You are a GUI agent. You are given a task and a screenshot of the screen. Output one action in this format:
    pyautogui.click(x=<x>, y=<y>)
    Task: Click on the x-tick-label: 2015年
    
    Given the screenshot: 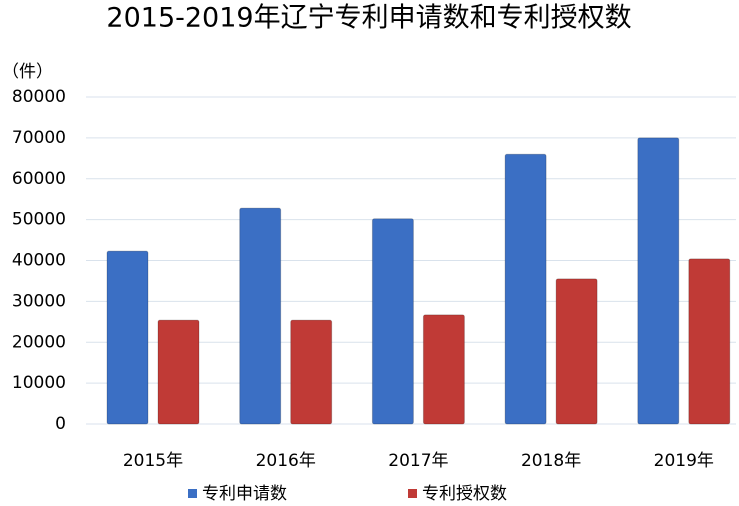 What is the action you would take?
    pyautogui.click(x=153, y=461)
    